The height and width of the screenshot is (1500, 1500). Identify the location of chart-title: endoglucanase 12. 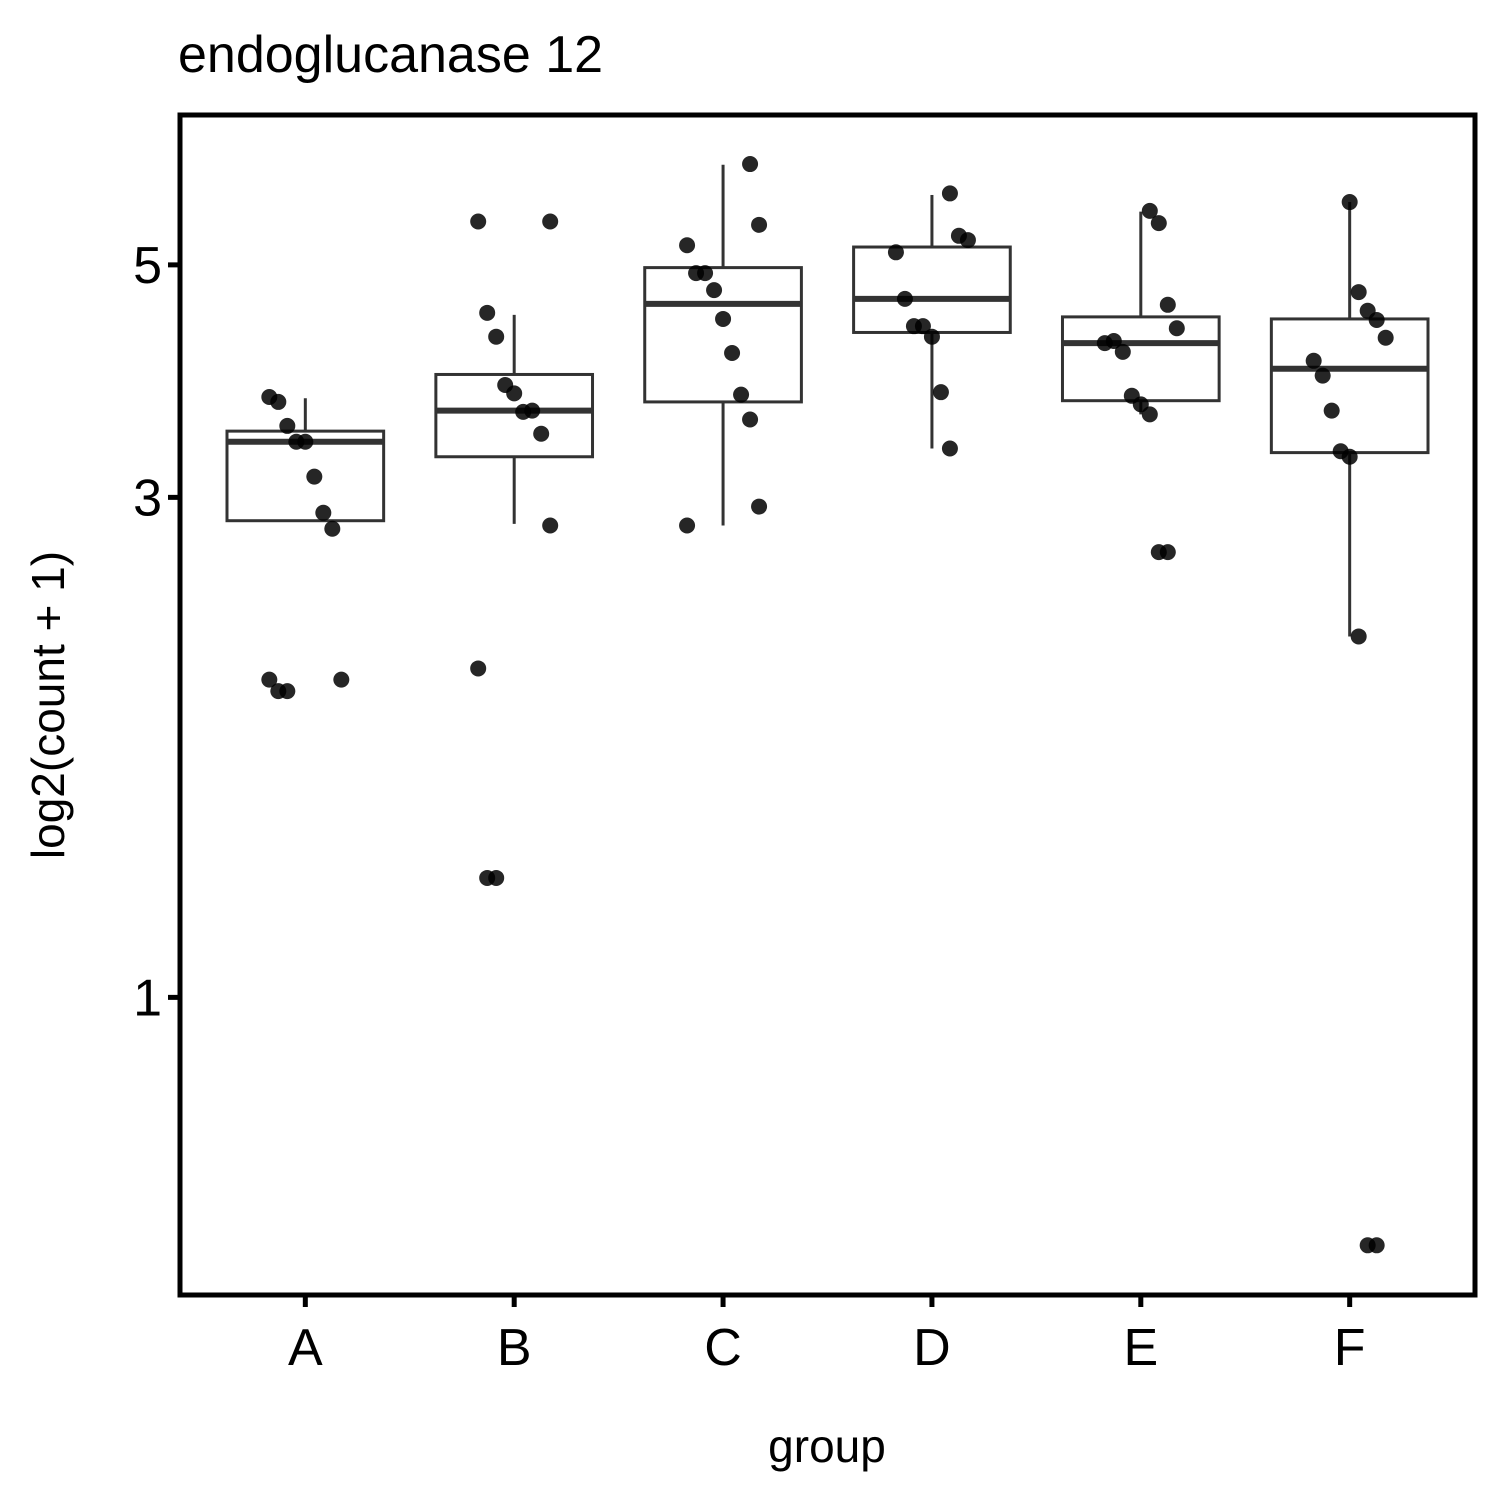
(390, 55).